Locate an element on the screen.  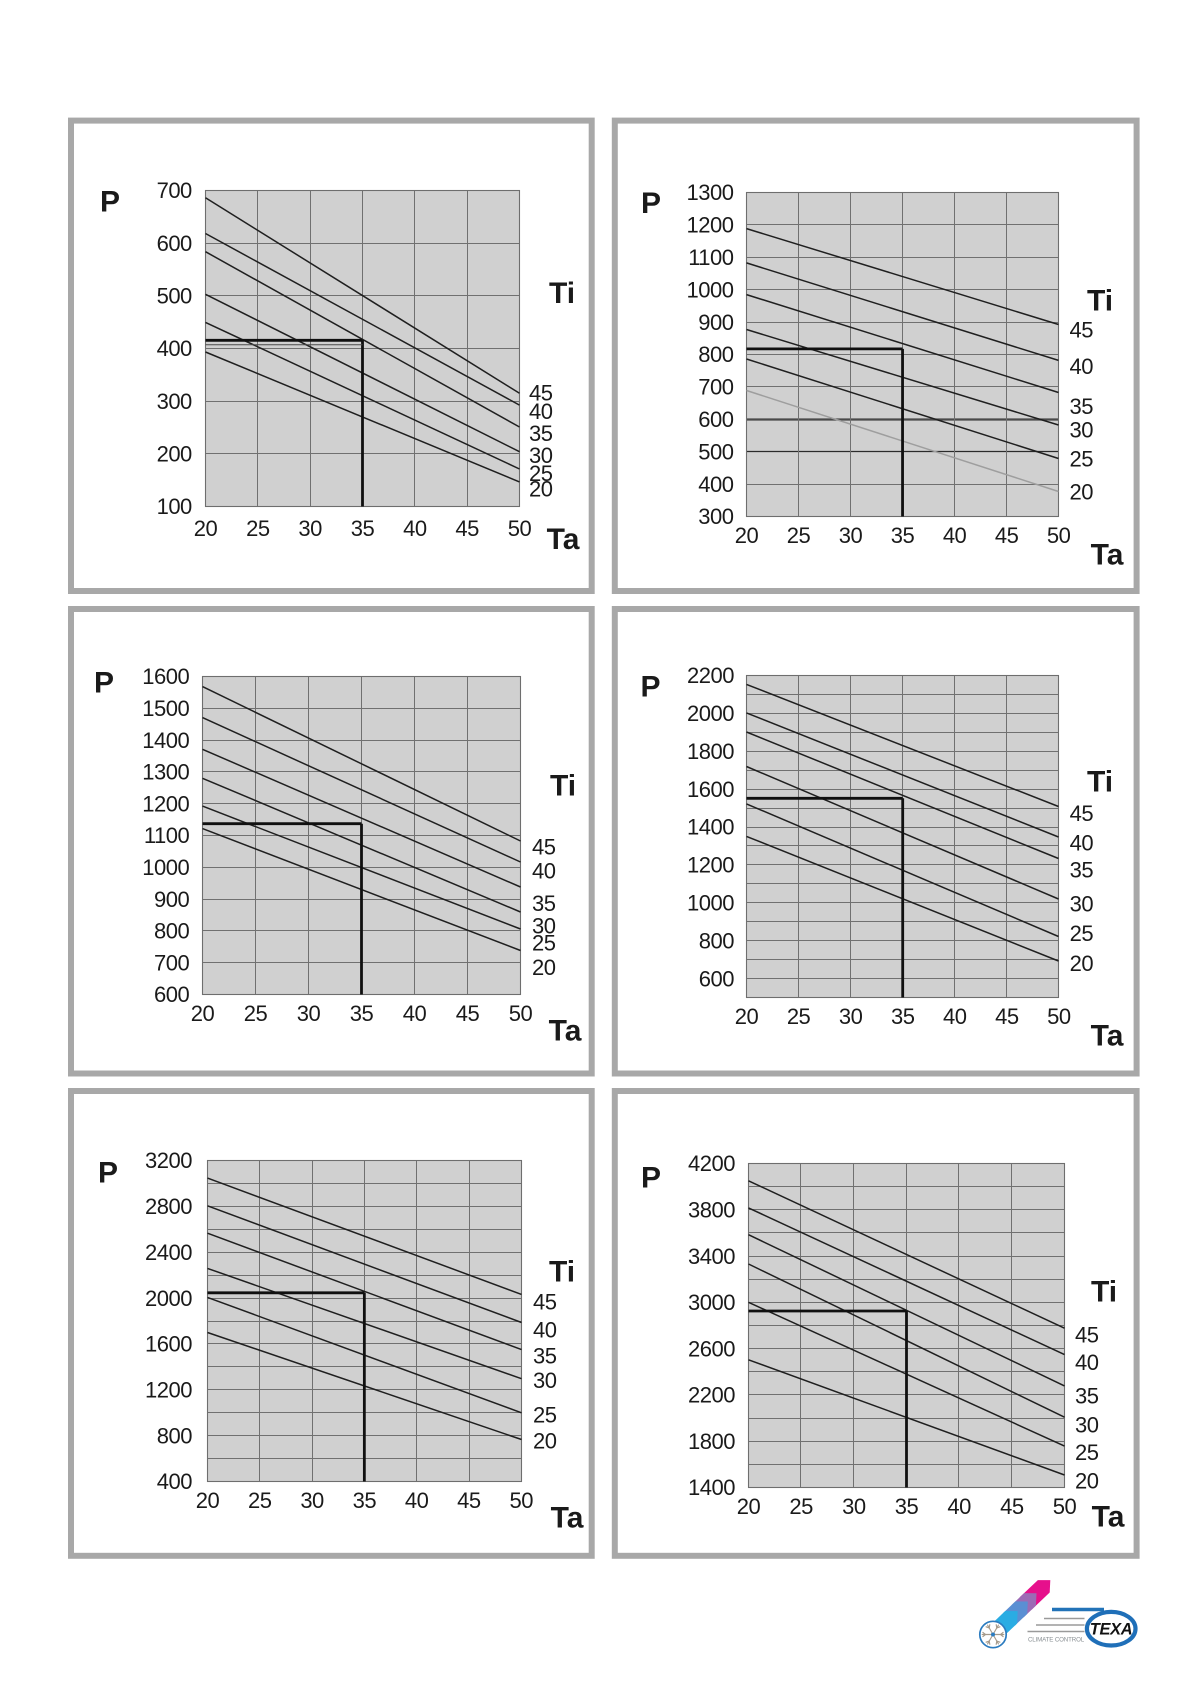
svg-text: 100 is located at coordinates (174, 506).